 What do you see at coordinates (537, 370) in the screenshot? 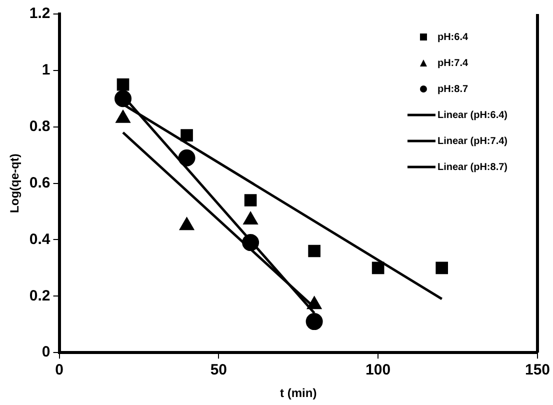
I see `x-tick-label: 150` at bounding box center [537, 370].